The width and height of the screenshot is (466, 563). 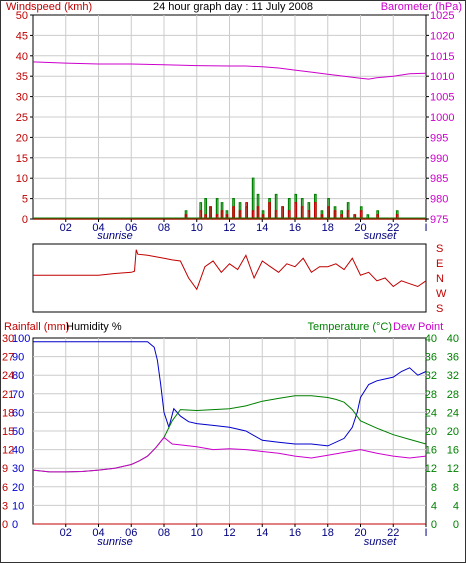 What do you see at coordinates (439, 200) in the screenshot?
I see `y2-tick-label: 980` at bounding box center [439, 200].